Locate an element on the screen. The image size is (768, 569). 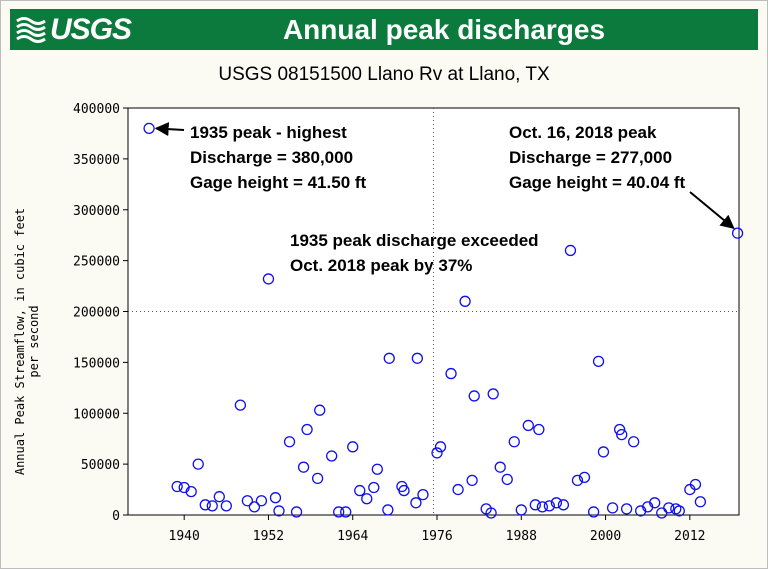
annotation-1935-peak: 1935 peak - highest is located at coordinates (268, 132).